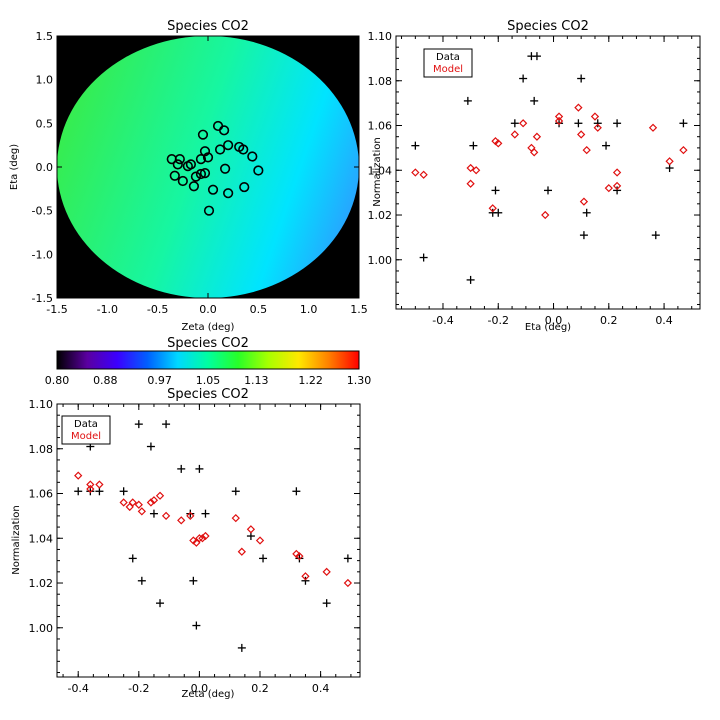 This screenshot has height=720, width=720. I want to click on colorbar-tick-label: 1.05, so click(208, 380).